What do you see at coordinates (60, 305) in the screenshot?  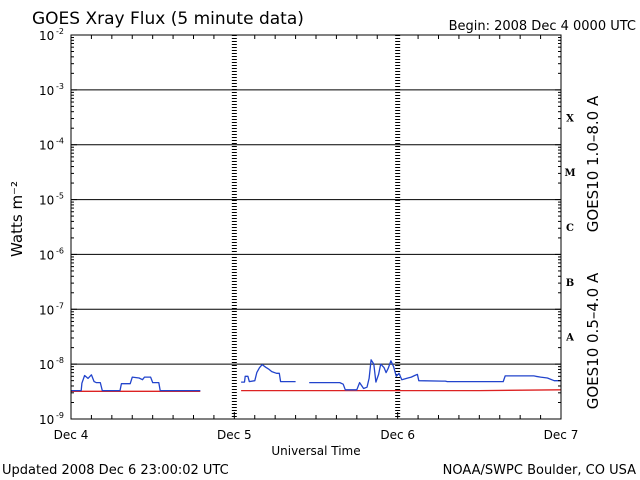 I see `y-tick-label-exponent: -7` at bounding box center [60, 305].